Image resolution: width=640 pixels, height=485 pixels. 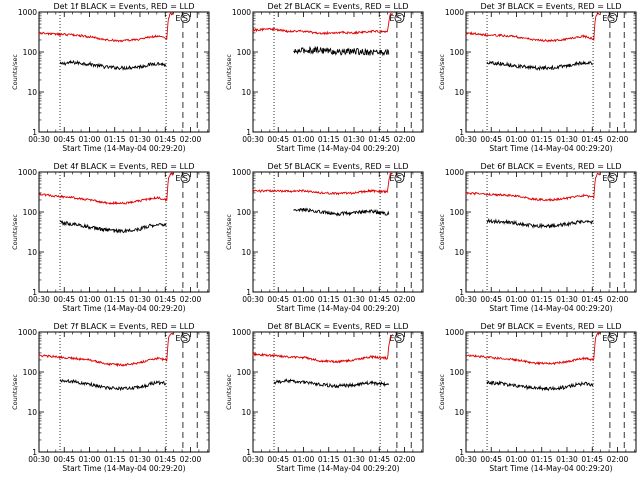 What do you see at coordinates (550, 6) in the screenshot?
I see `panel-title: Det 3f BLACK = Events, RED = LLD` at bounding box center [550, 6].